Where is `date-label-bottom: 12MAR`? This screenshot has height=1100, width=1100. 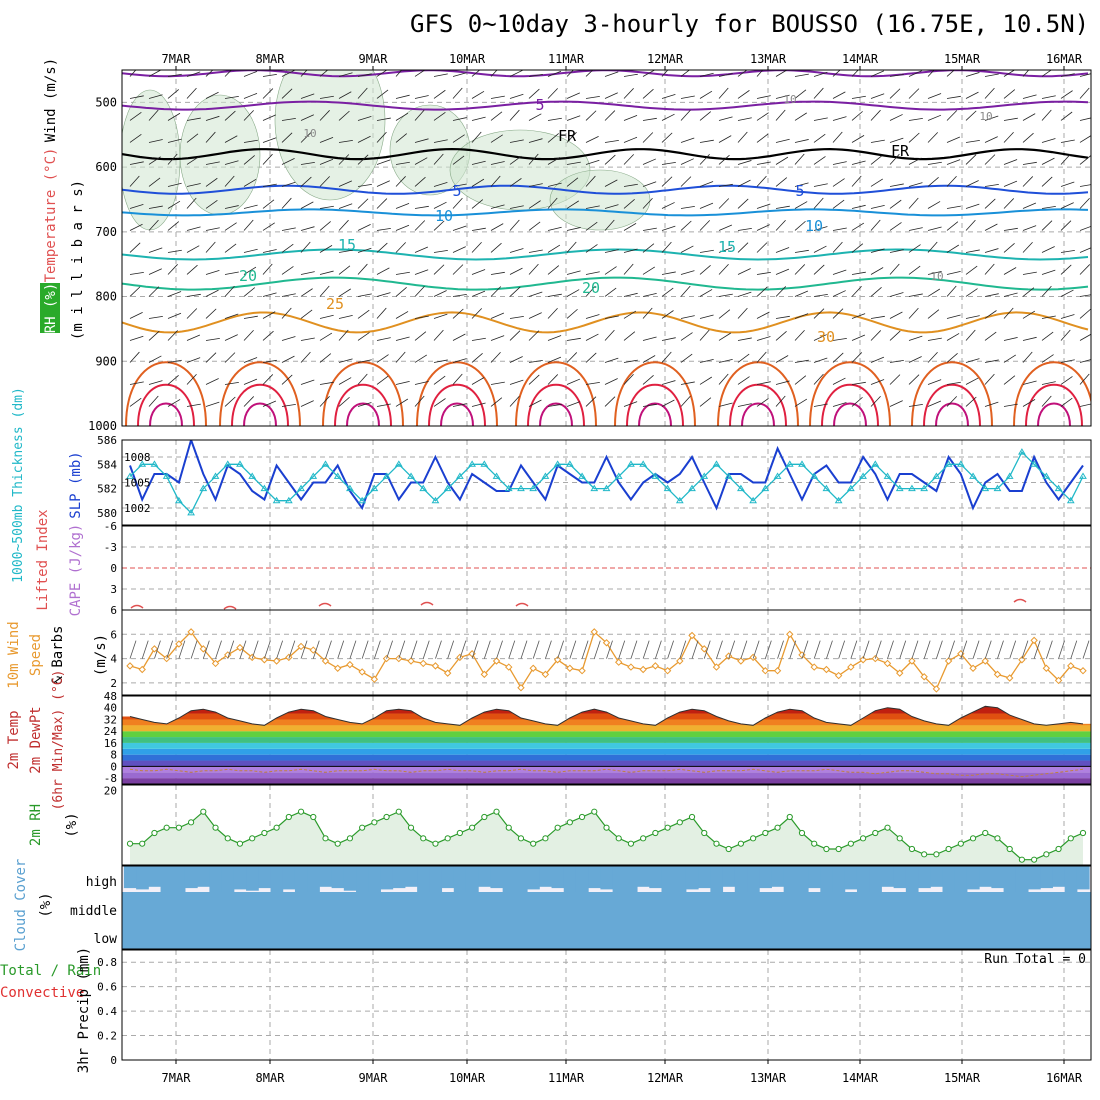
date-label-bottom: 12MAR is located at coordinates (665, 1078).